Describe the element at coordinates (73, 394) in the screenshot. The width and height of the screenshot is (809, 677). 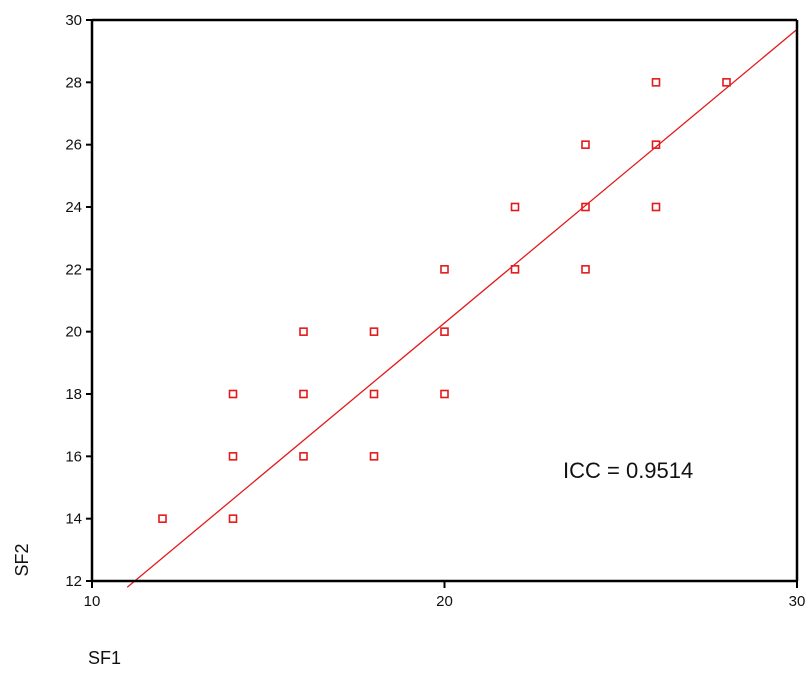
I see `y-tick-label: 18` at that location.